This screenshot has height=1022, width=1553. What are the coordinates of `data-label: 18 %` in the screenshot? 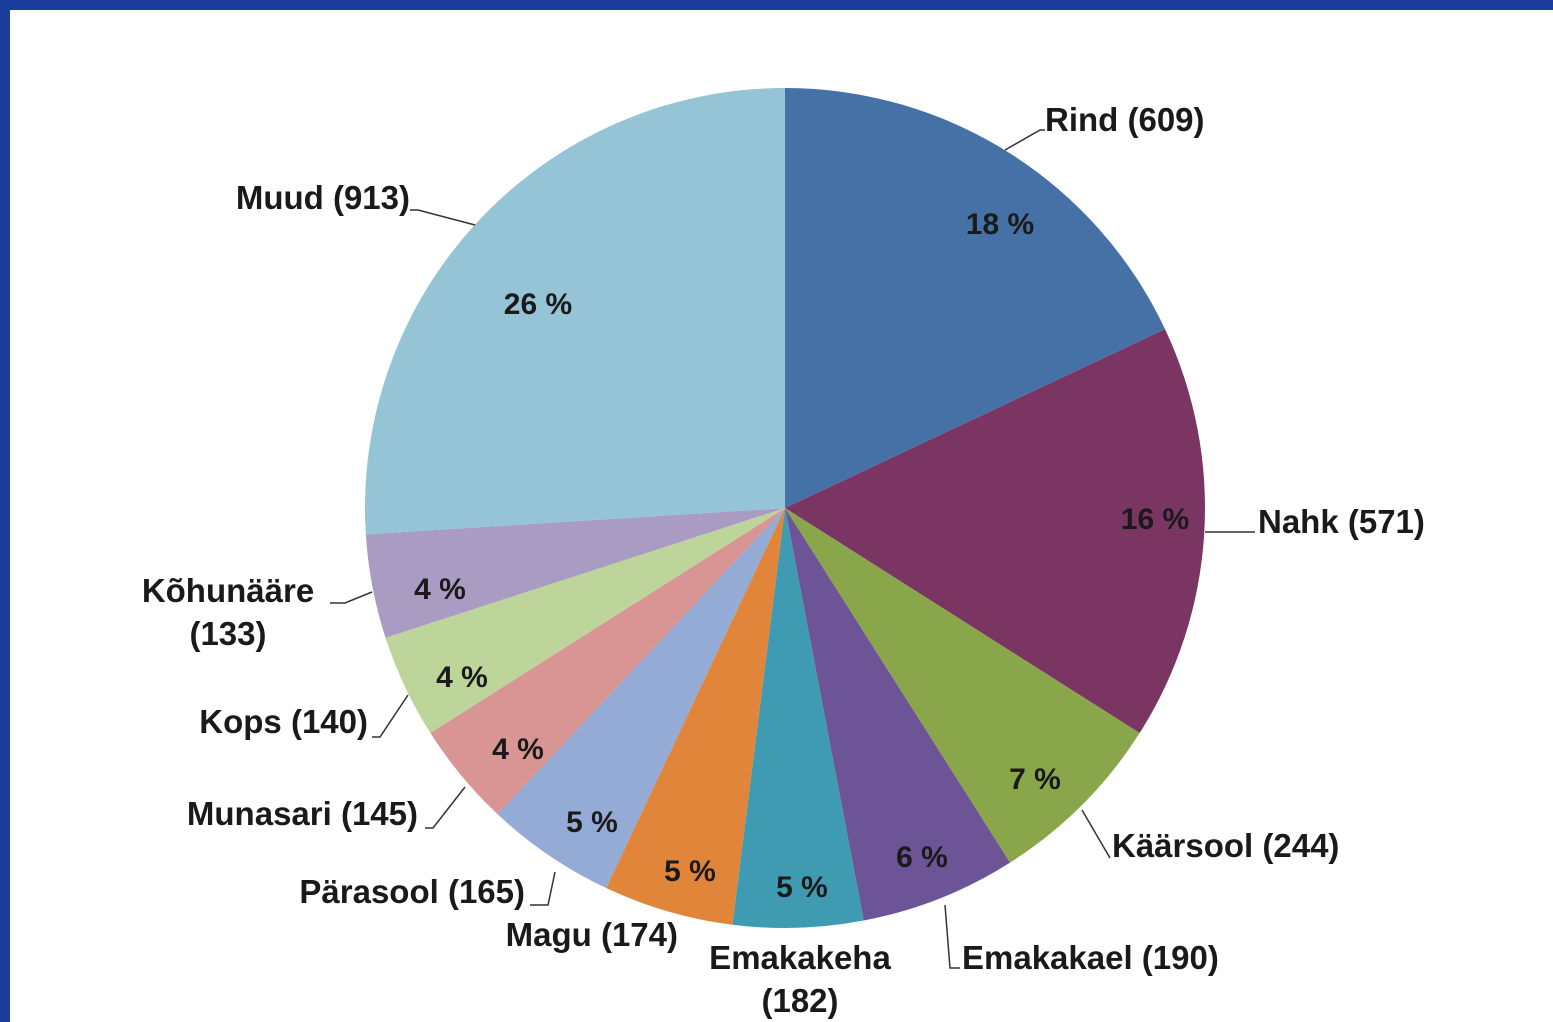 It's located at (1000, 224).